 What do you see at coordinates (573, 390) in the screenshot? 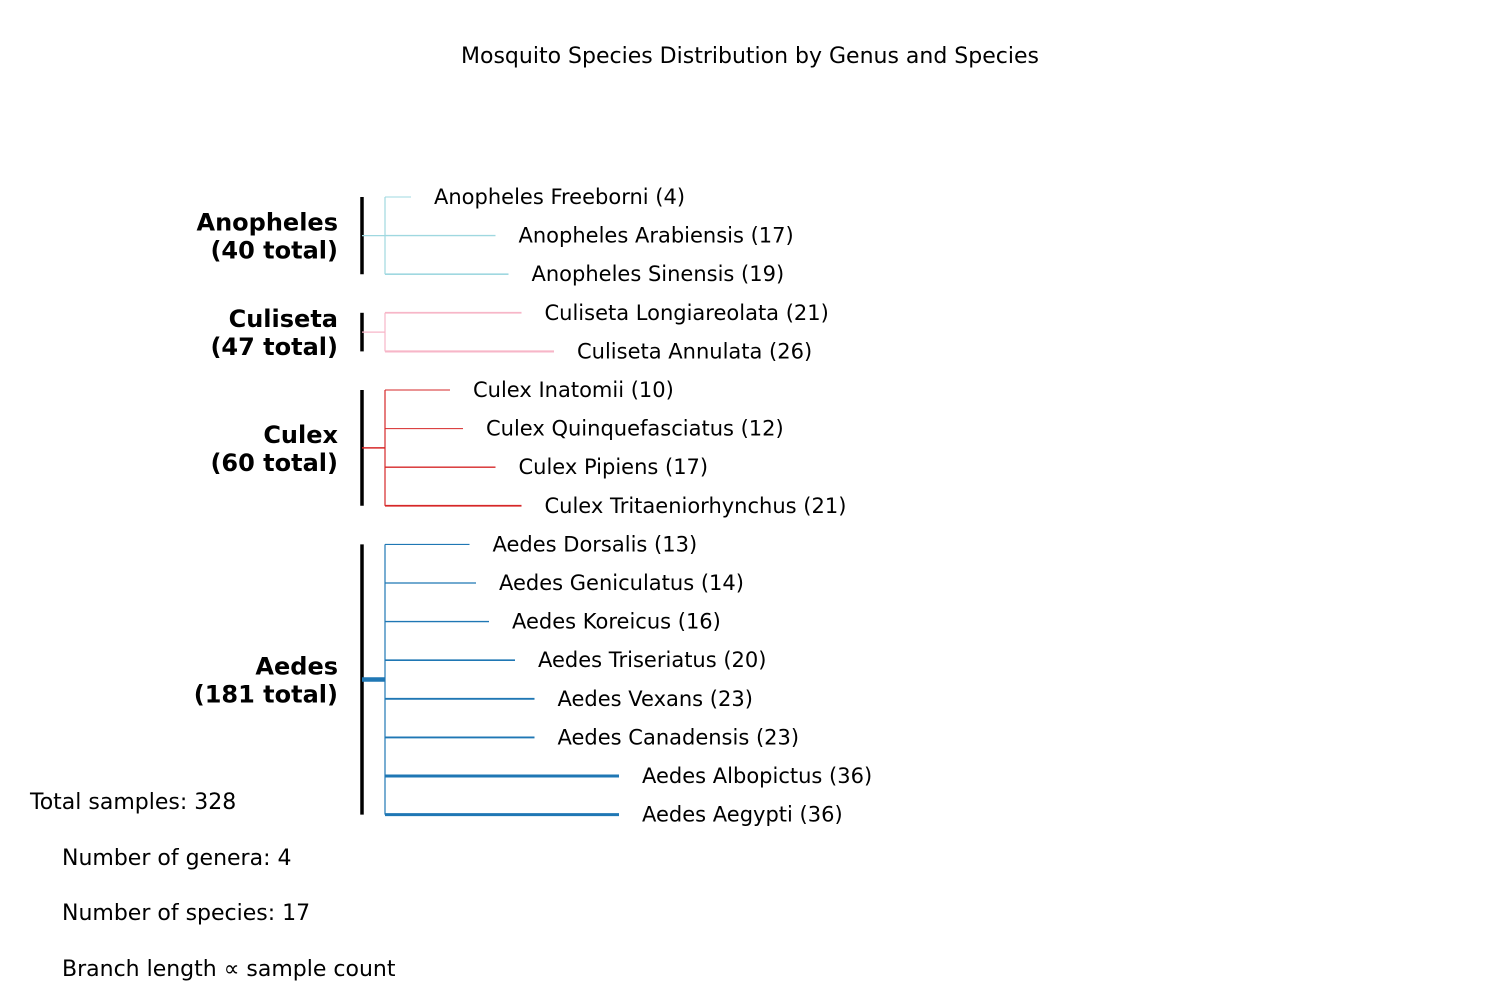
I see `species-label: Culex Inatomii (10)` at bounding box center [573, 390].